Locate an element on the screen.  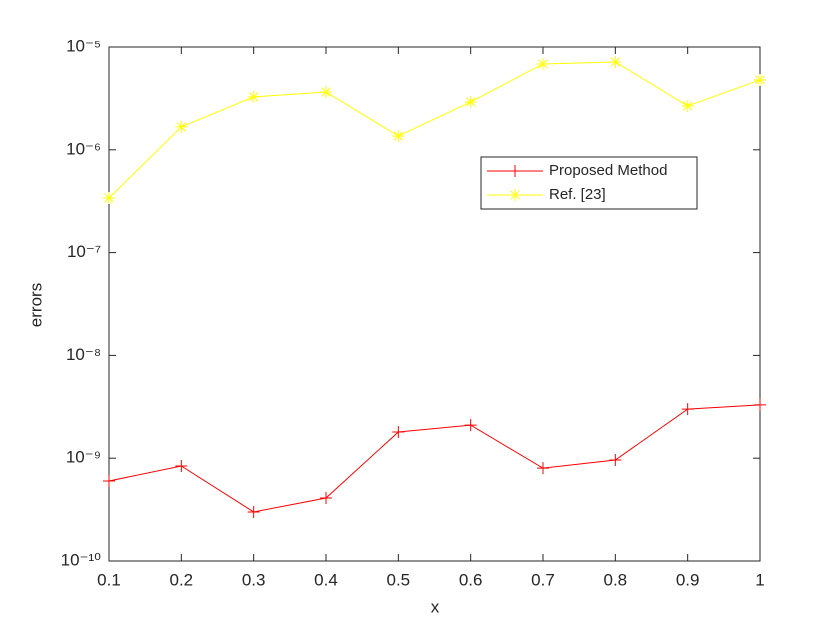
x-tick-label: 0.3 is located at coordinates (254, 579).